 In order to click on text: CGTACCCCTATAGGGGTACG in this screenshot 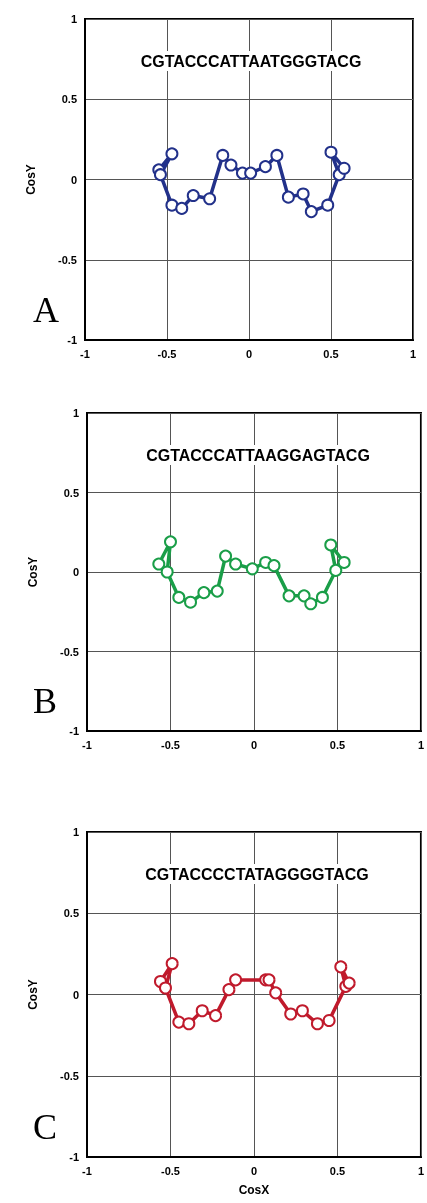, I will do `click(257, 874)`.